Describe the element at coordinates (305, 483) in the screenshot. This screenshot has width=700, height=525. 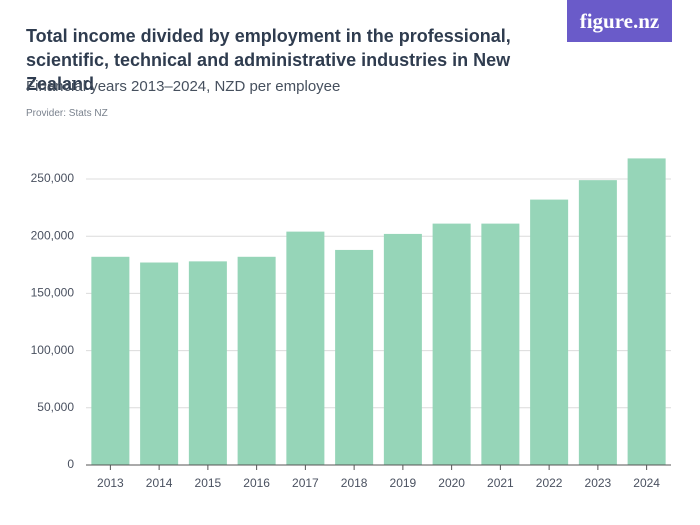
I see `x-tick-label: 2017` at that location.